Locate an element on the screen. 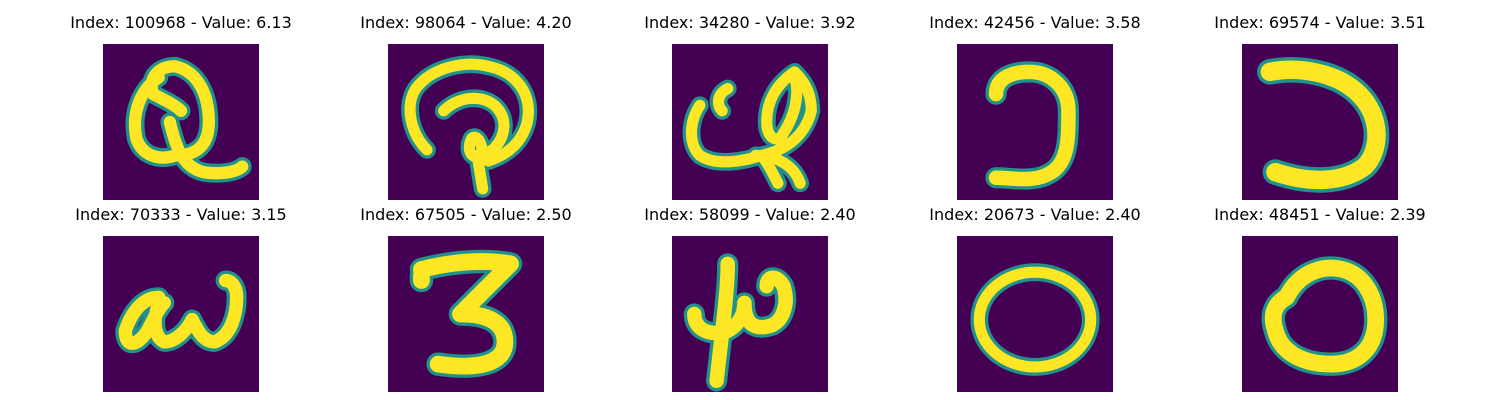  panel-title: Index: 67505 - Value: 2.50 is located at coordinates (466, 214).